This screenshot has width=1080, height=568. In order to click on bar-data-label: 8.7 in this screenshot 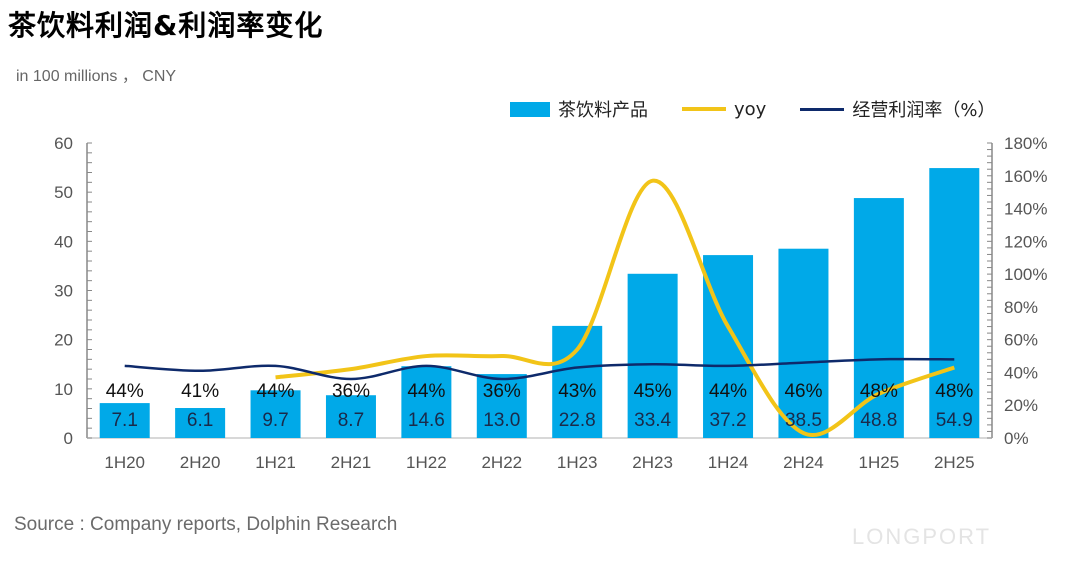, I will do `click(351, 420)`.